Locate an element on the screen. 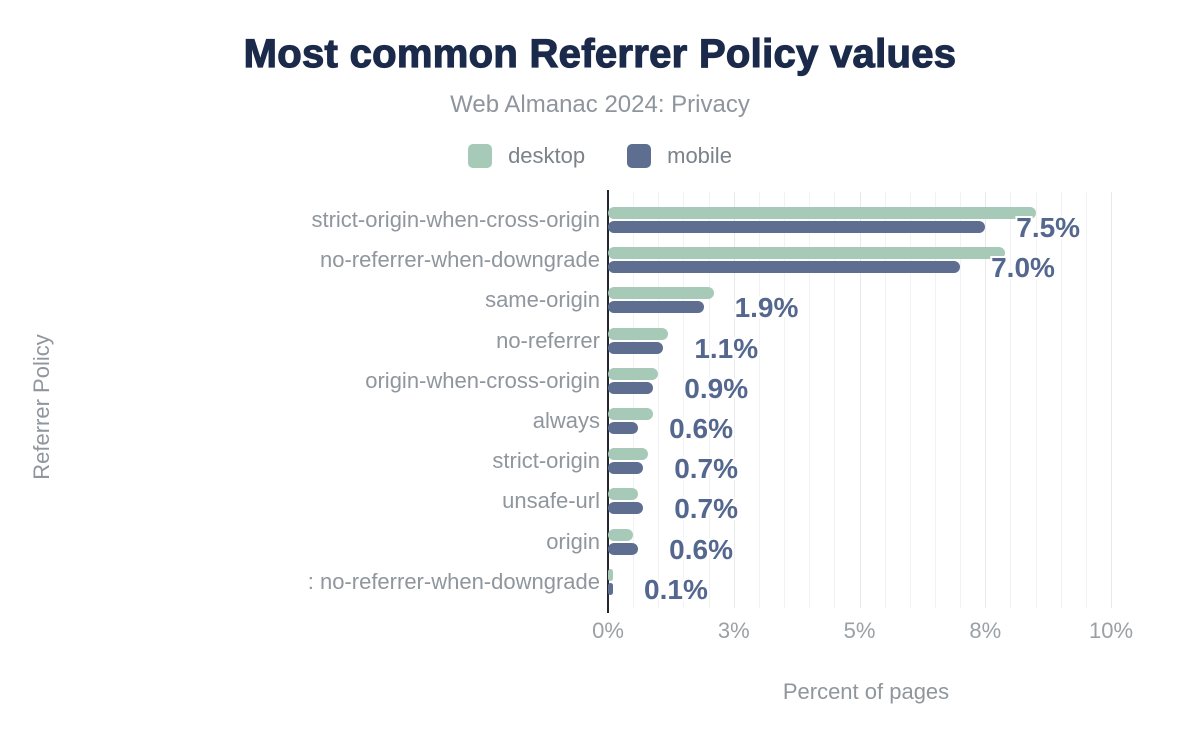 This screenshot has height=742, width=1200. category-label: always is located at coordinates (566, 420).